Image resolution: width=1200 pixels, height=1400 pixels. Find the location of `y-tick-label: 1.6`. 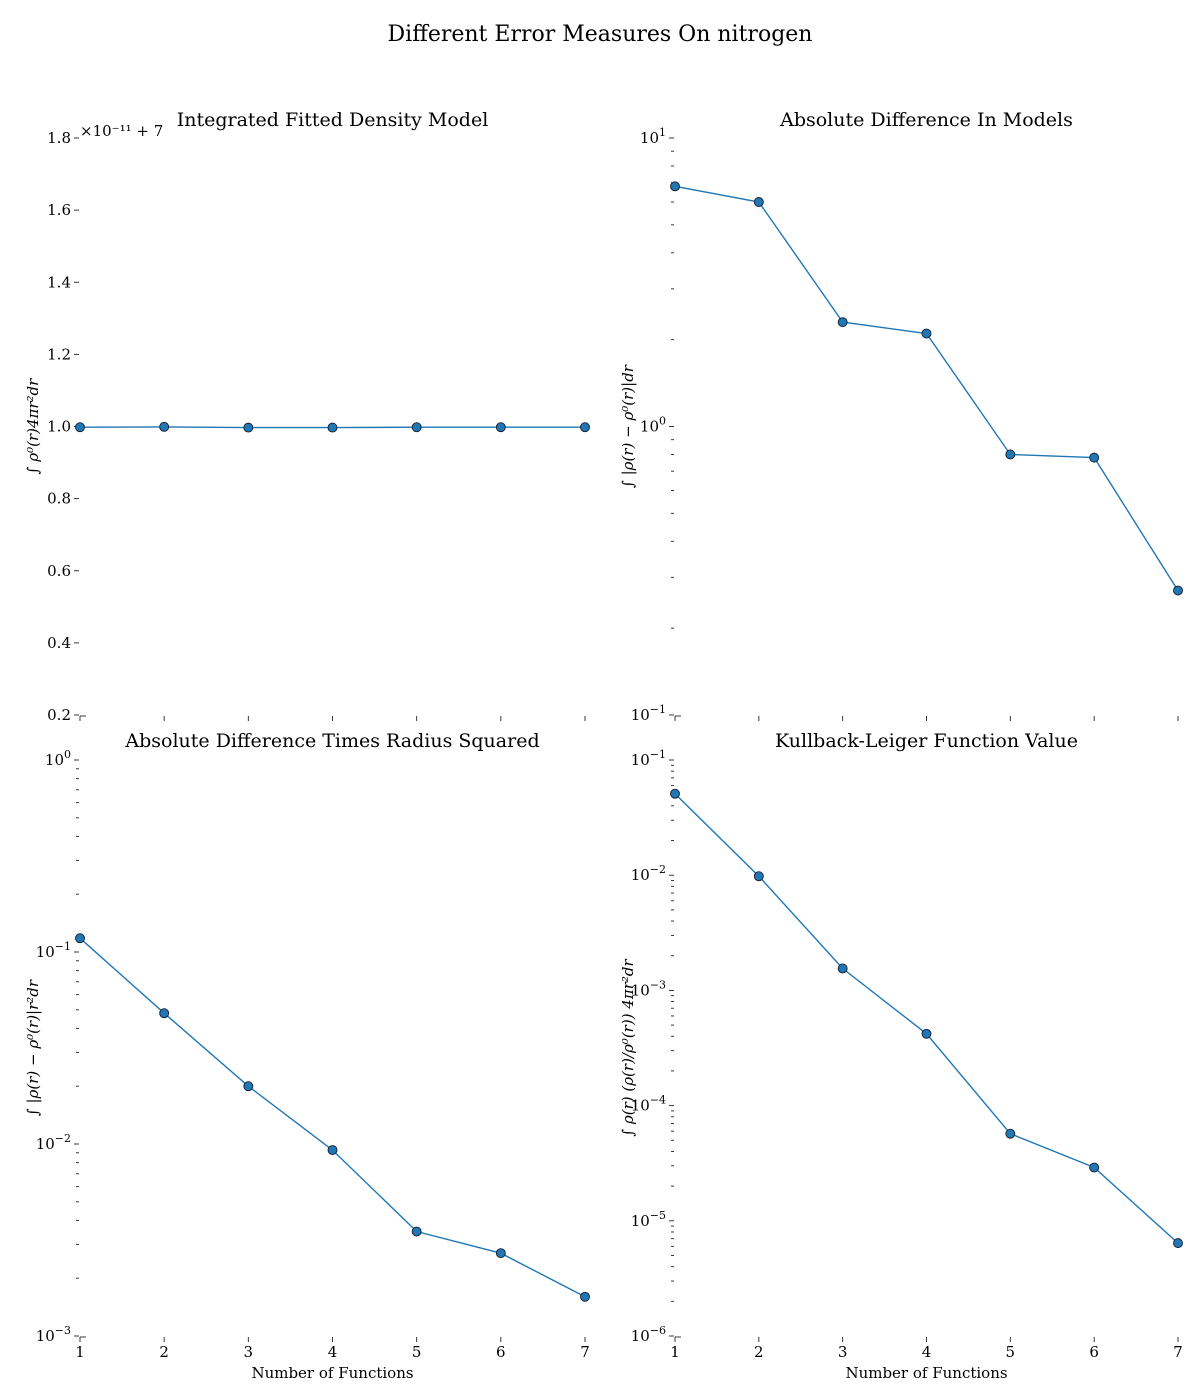

y-tick-label: 1.6 is located at coordinates (59, 210).